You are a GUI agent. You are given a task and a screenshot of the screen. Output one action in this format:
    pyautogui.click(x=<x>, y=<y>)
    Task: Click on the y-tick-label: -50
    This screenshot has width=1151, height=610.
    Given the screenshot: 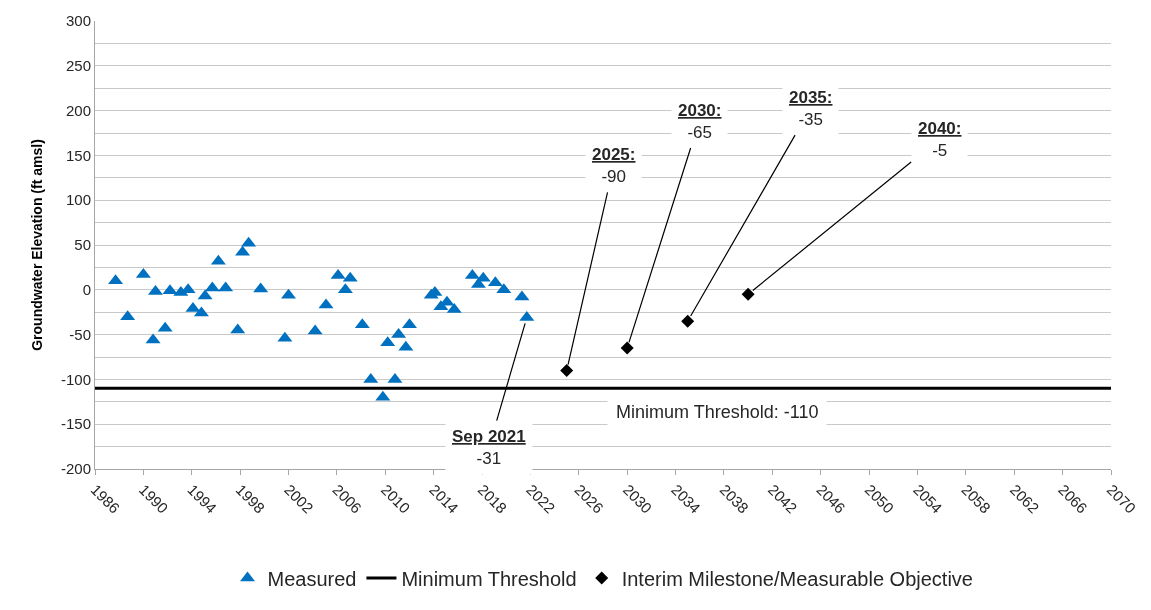 What is the action you would take?
    pyautogui.click(x=80, y=334)
    